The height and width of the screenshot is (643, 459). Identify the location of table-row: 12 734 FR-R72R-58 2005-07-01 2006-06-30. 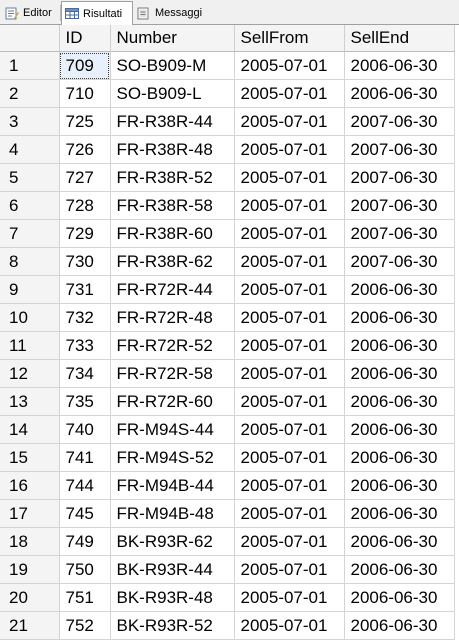
(227, 373).